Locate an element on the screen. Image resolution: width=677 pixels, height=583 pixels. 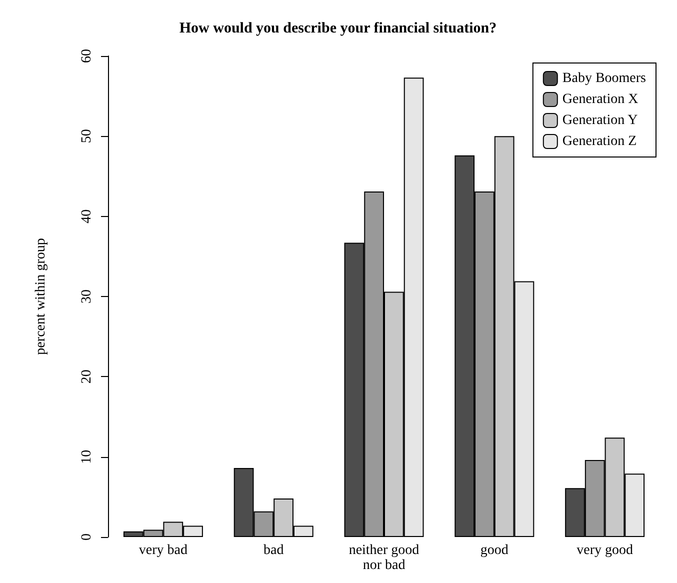
x-tick-label: very bad is located at coordinates (163, 550).